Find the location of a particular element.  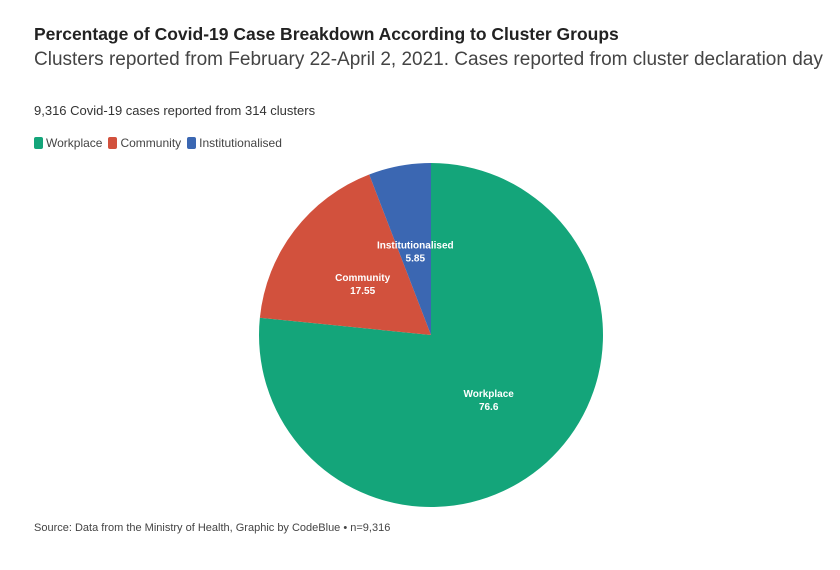

slice-label-name: Workplace is located at coordinates (488, 394).